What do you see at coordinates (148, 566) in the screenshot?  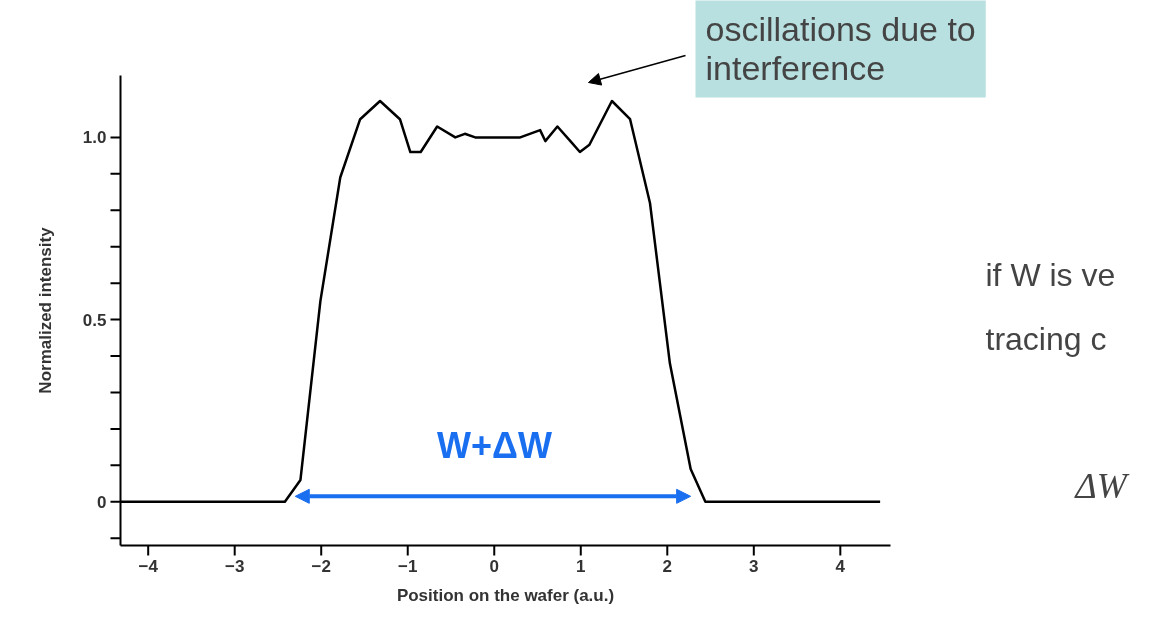 I see `x-tick-label: −4` at bounding box center [148, 566].